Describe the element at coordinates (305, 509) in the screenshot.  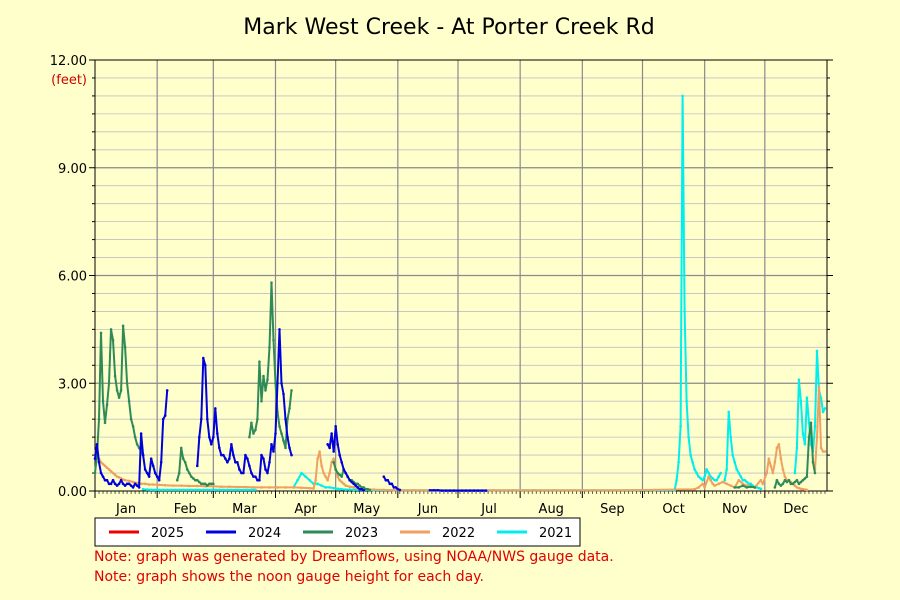
I see `x-tick-label: Apr` at that location.